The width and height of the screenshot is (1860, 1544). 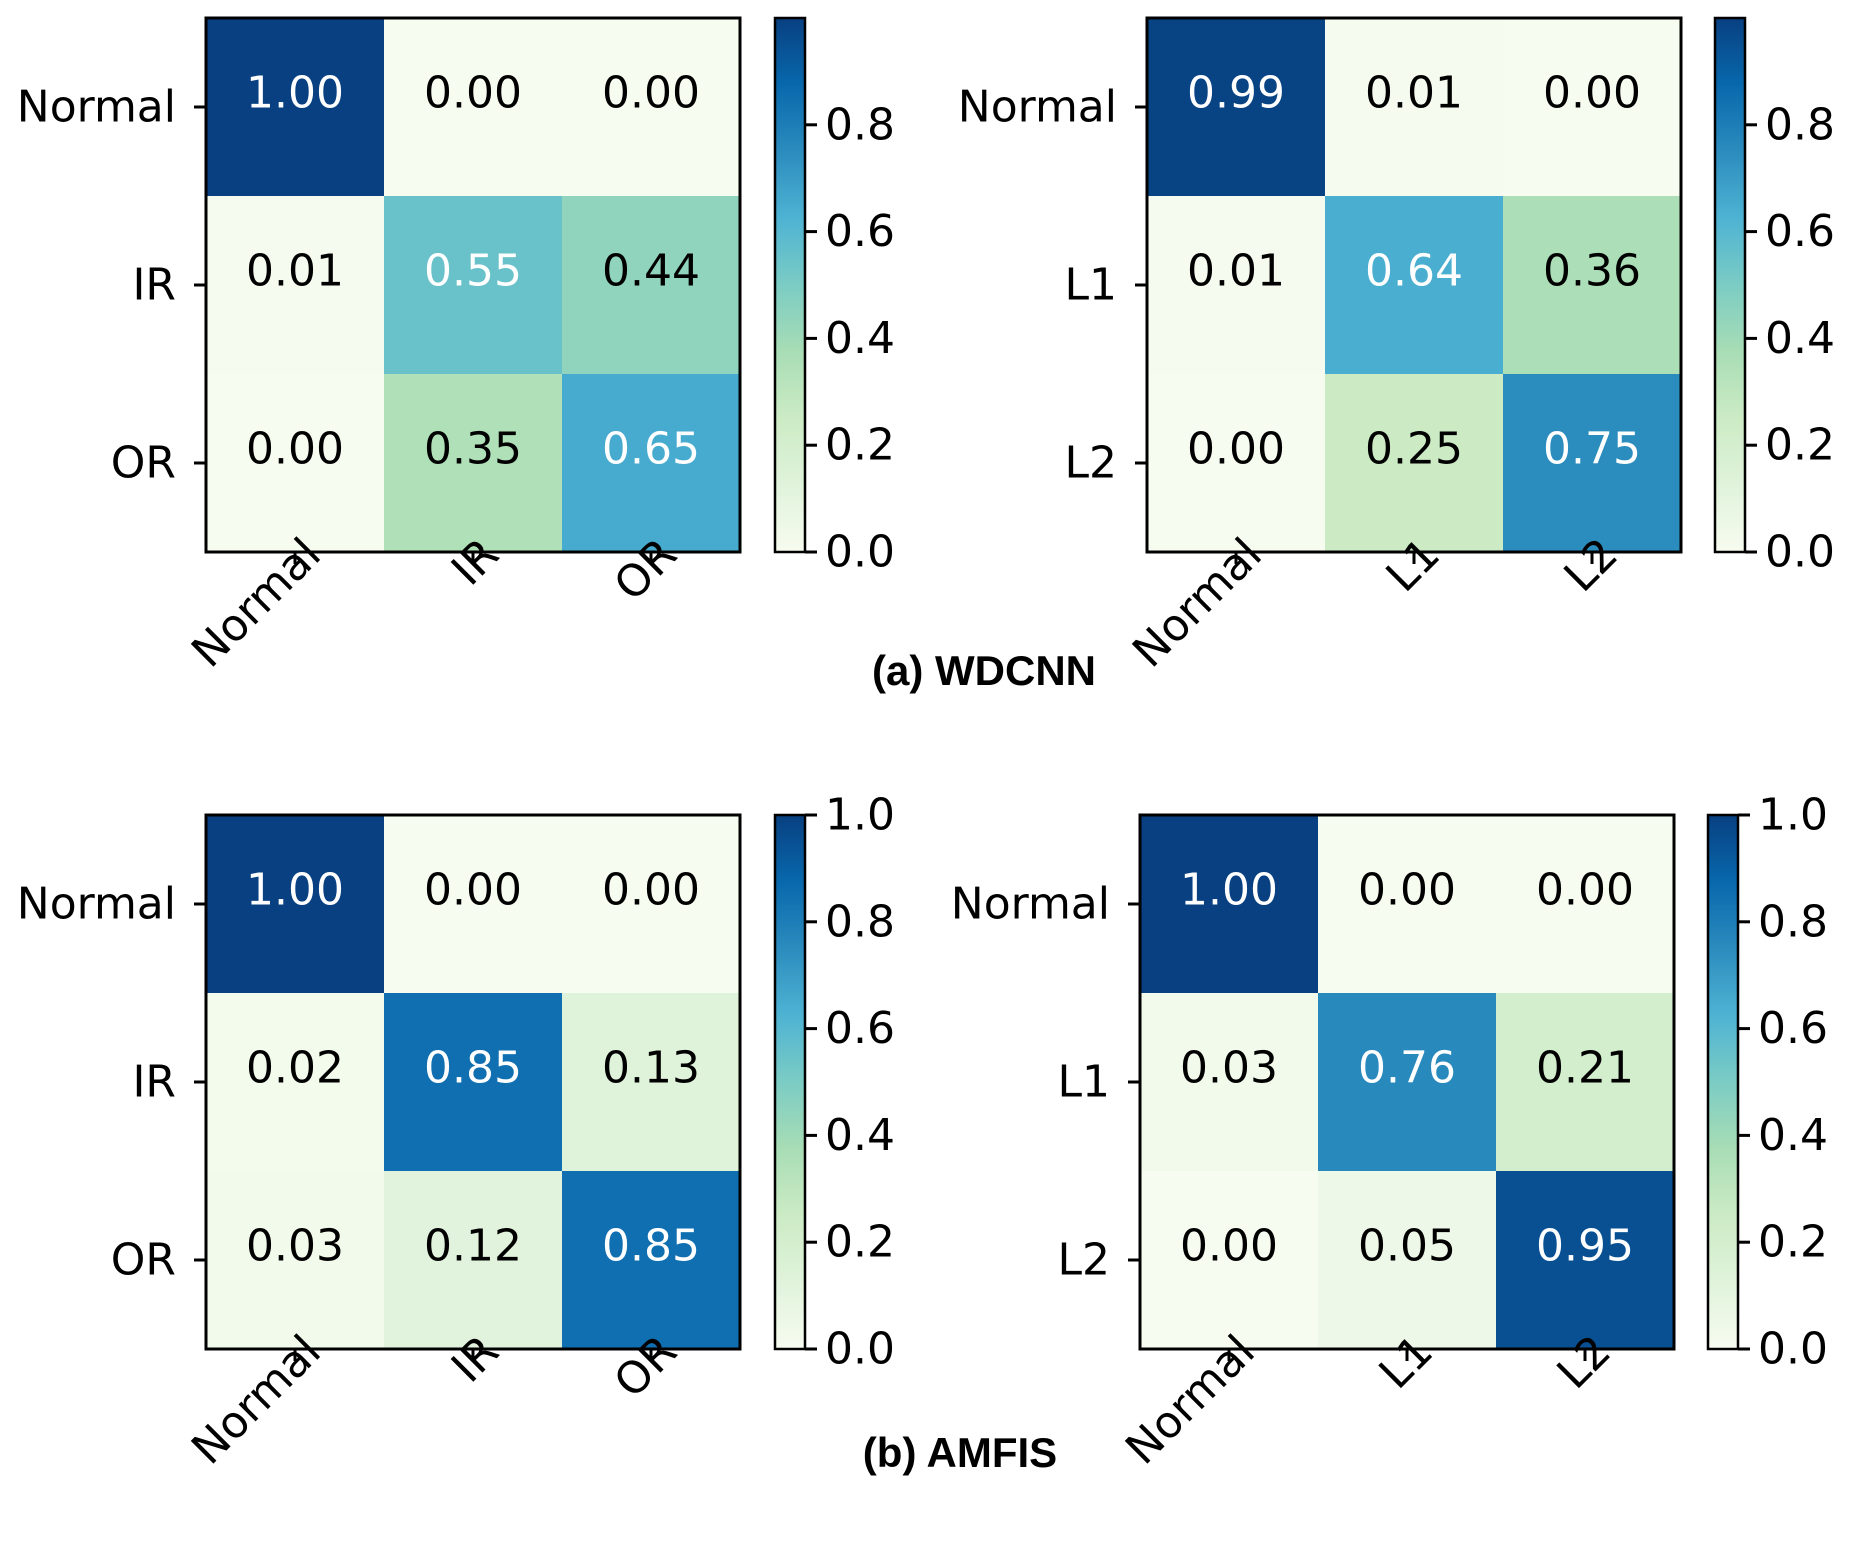 What do you see at coordinates (295, 1068) in the screenshot?
I see `cell-value-label: 0.02` at bounding box center [295, 1068].